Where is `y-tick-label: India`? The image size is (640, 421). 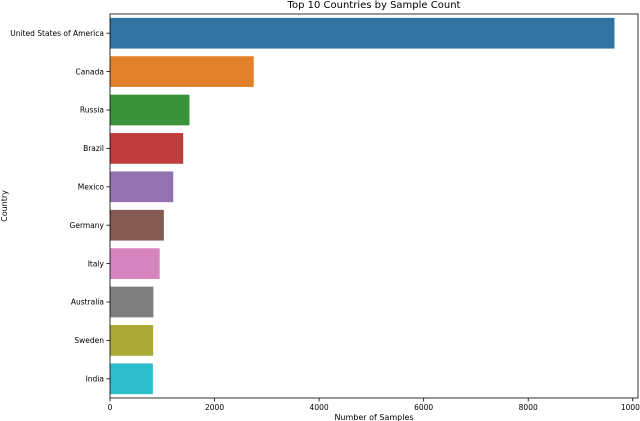 y-tick-label: India is located at coordinates (95, 379).